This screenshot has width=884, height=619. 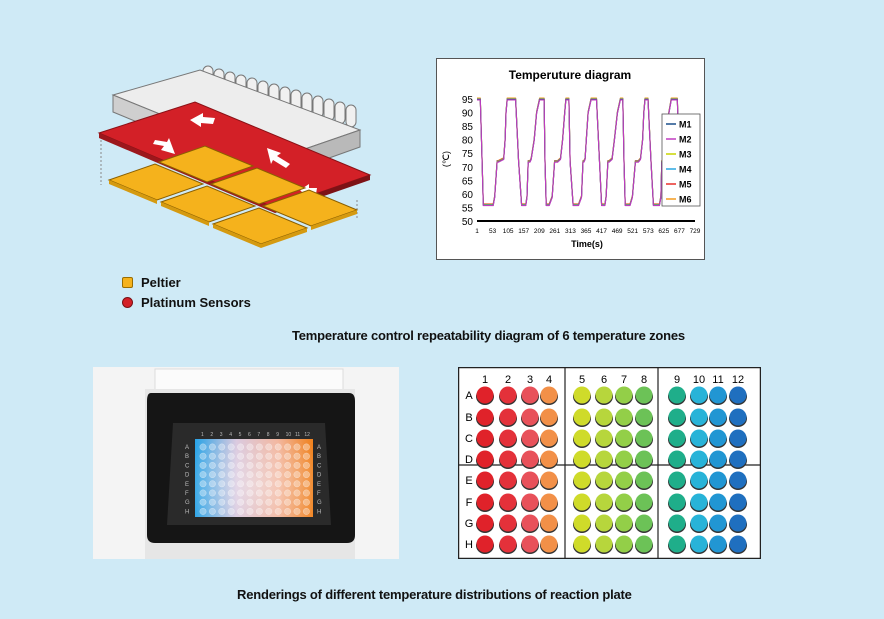 What do you see at coordinates (685, 170) in the screenshot?
I see `legend-label-m4: M4` at bounding box center [685, 170].